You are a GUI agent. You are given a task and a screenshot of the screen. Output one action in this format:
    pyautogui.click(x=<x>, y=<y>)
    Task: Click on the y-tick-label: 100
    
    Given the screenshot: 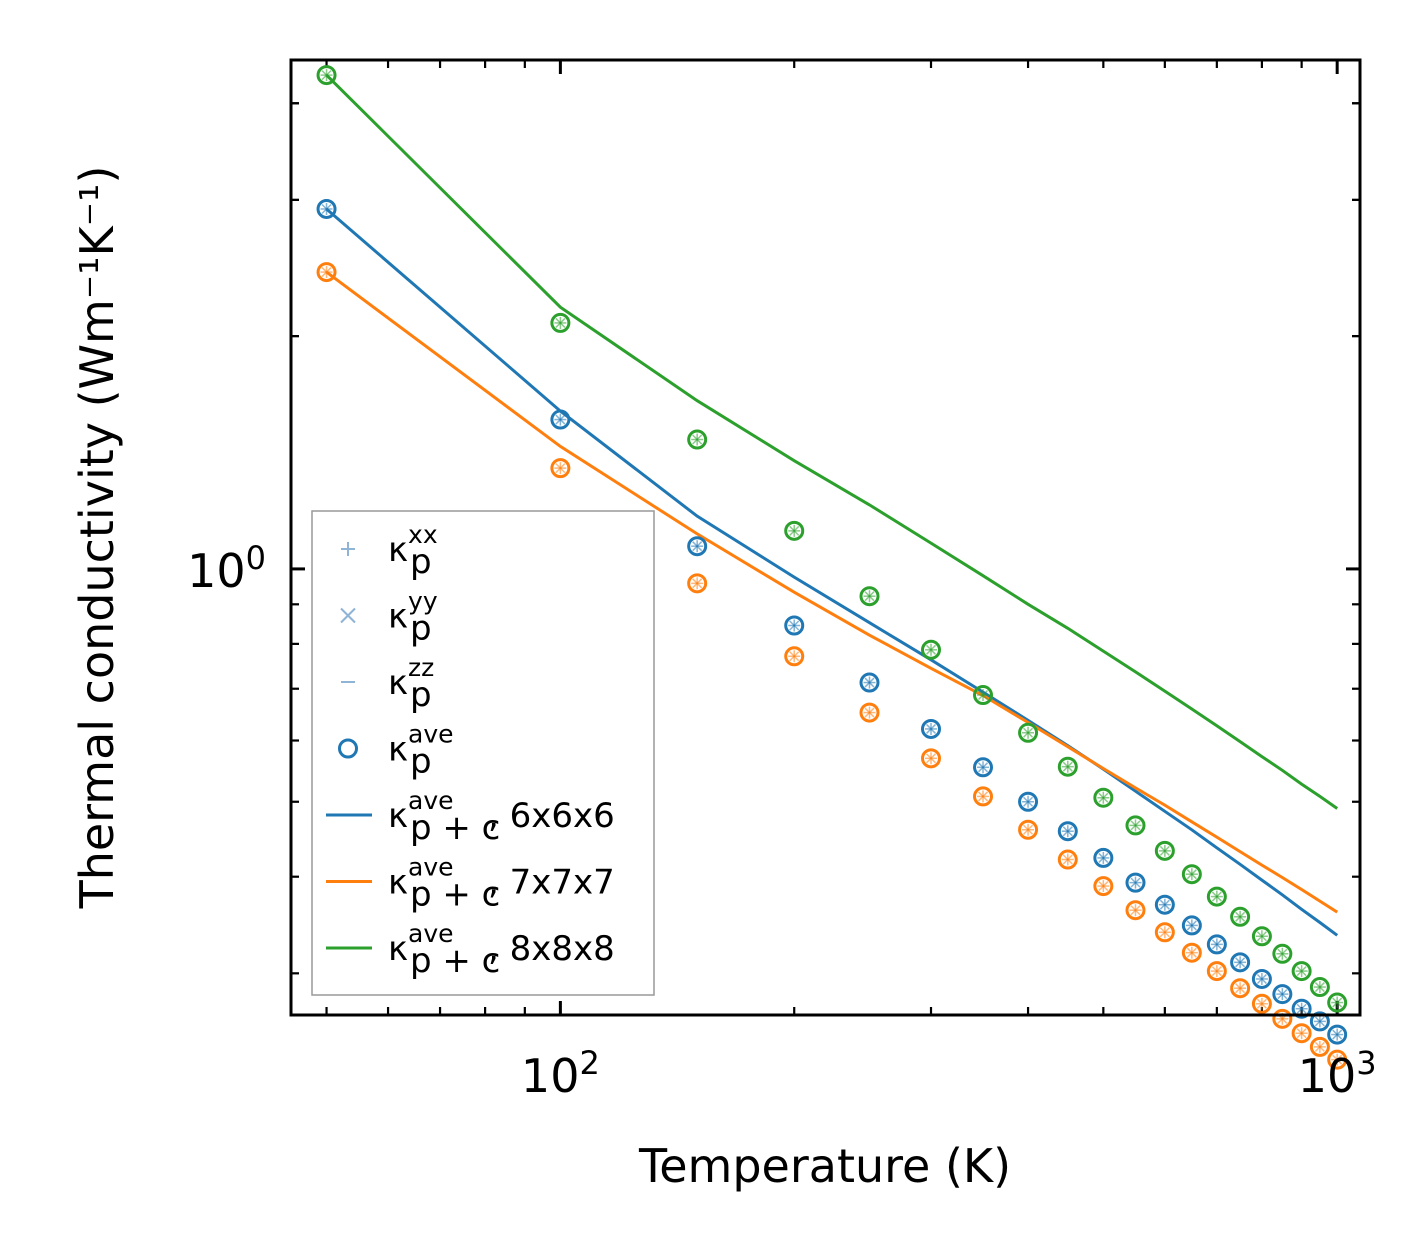 What is the action you would take?
    pyautogui.click(x=226, y=568)
    